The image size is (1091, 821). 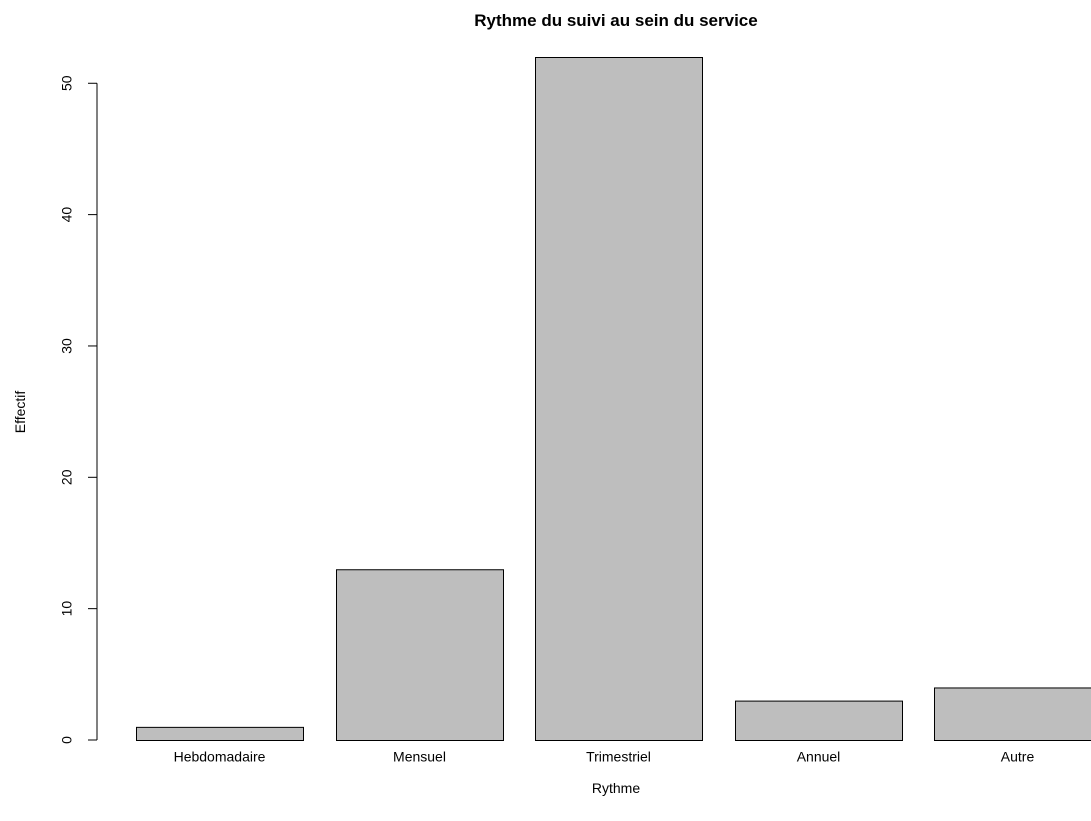 What do you see at coordinates (67, 609) in the screenshot?
I see `y-tick-label: 10` at bounding box center [67, 609].